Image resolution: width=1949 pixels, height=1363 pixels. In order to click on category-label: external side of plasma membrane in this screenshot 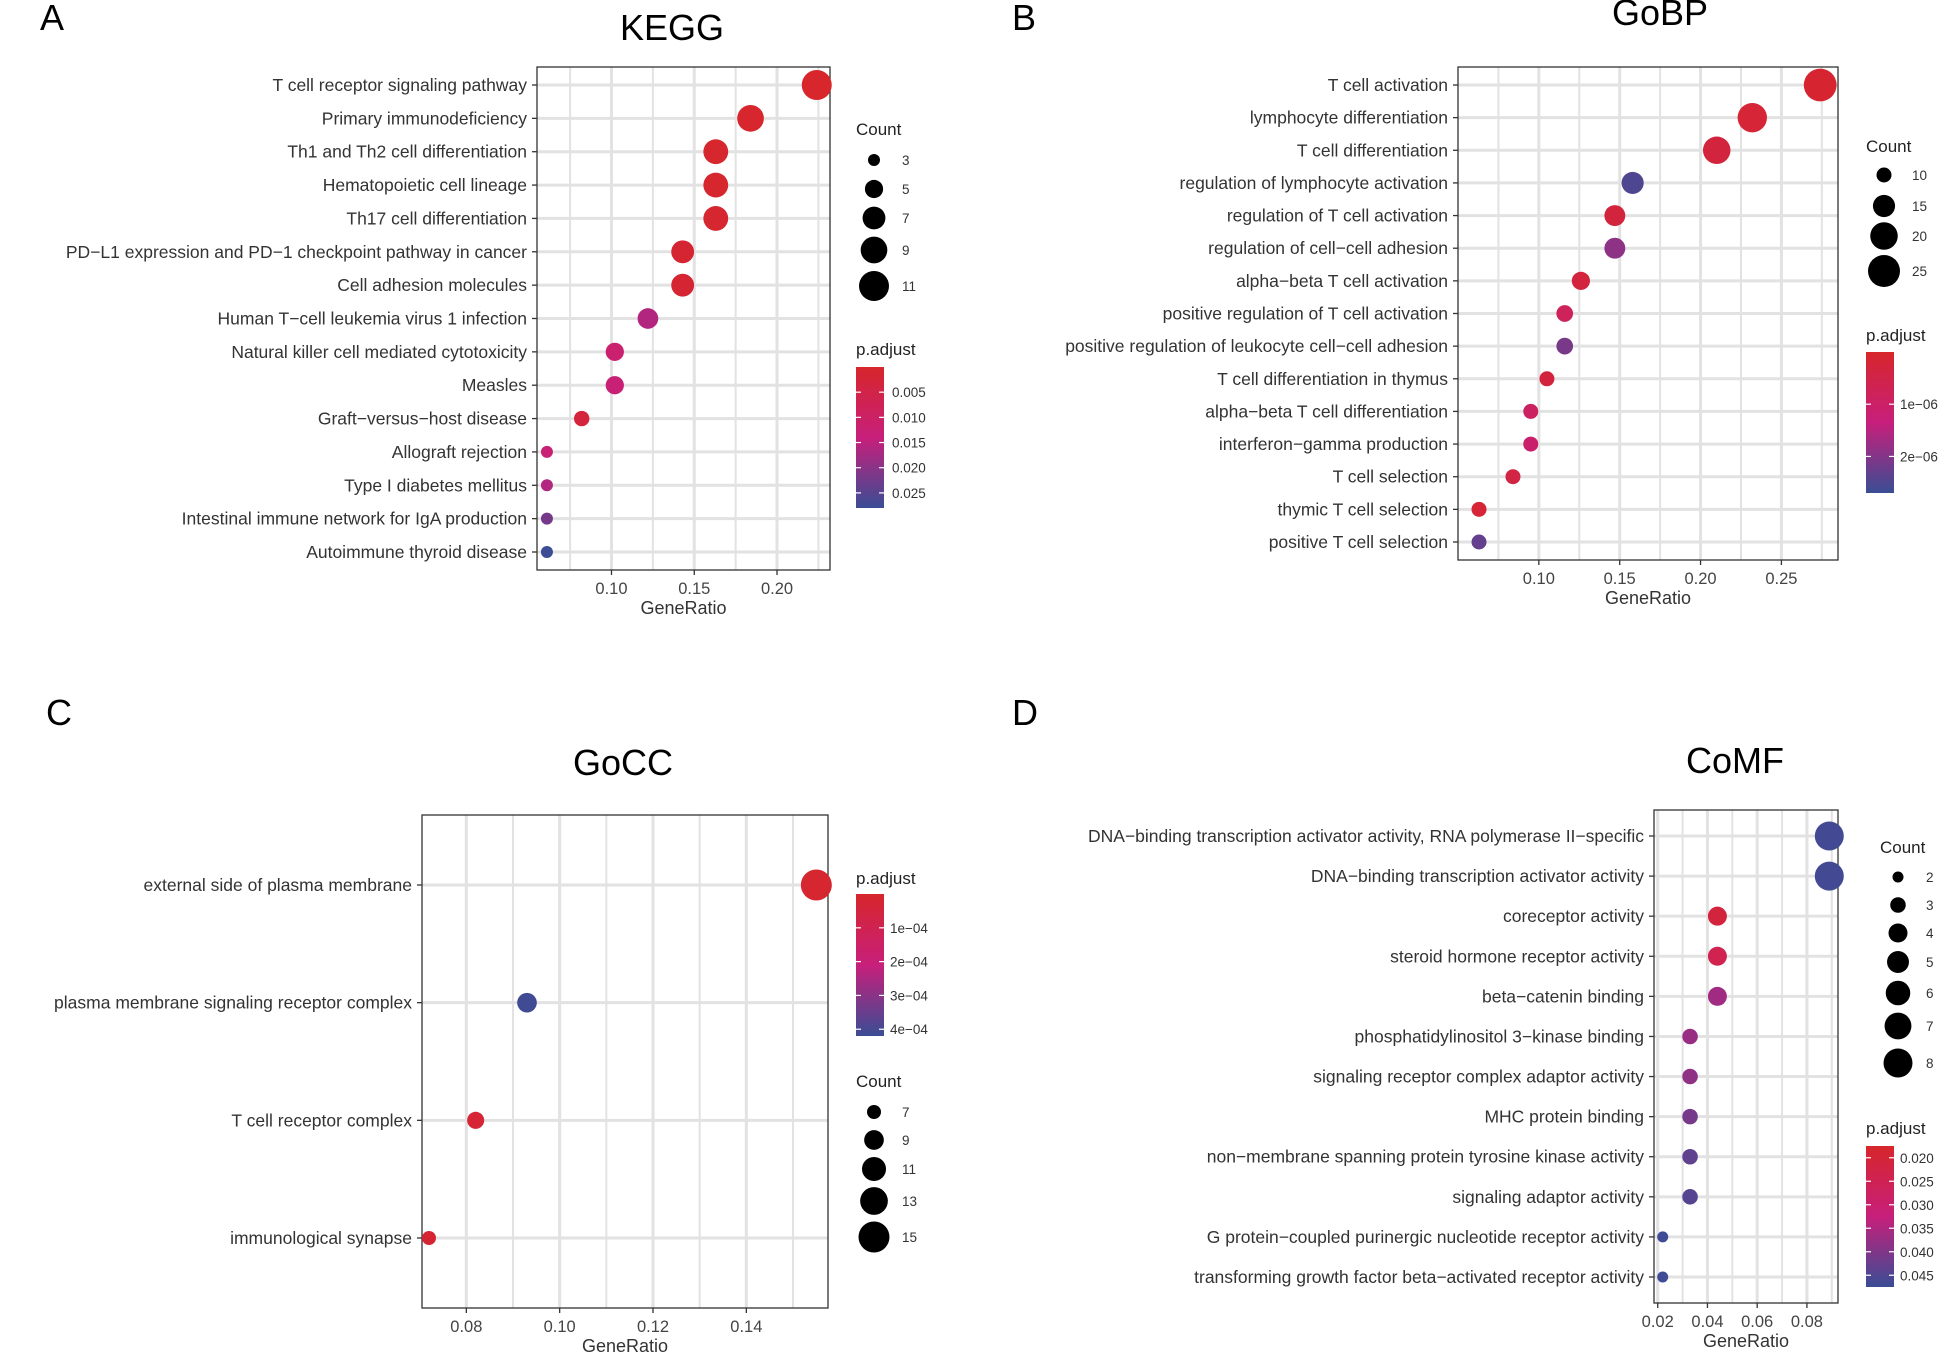, I will do `click(278, 885)`.